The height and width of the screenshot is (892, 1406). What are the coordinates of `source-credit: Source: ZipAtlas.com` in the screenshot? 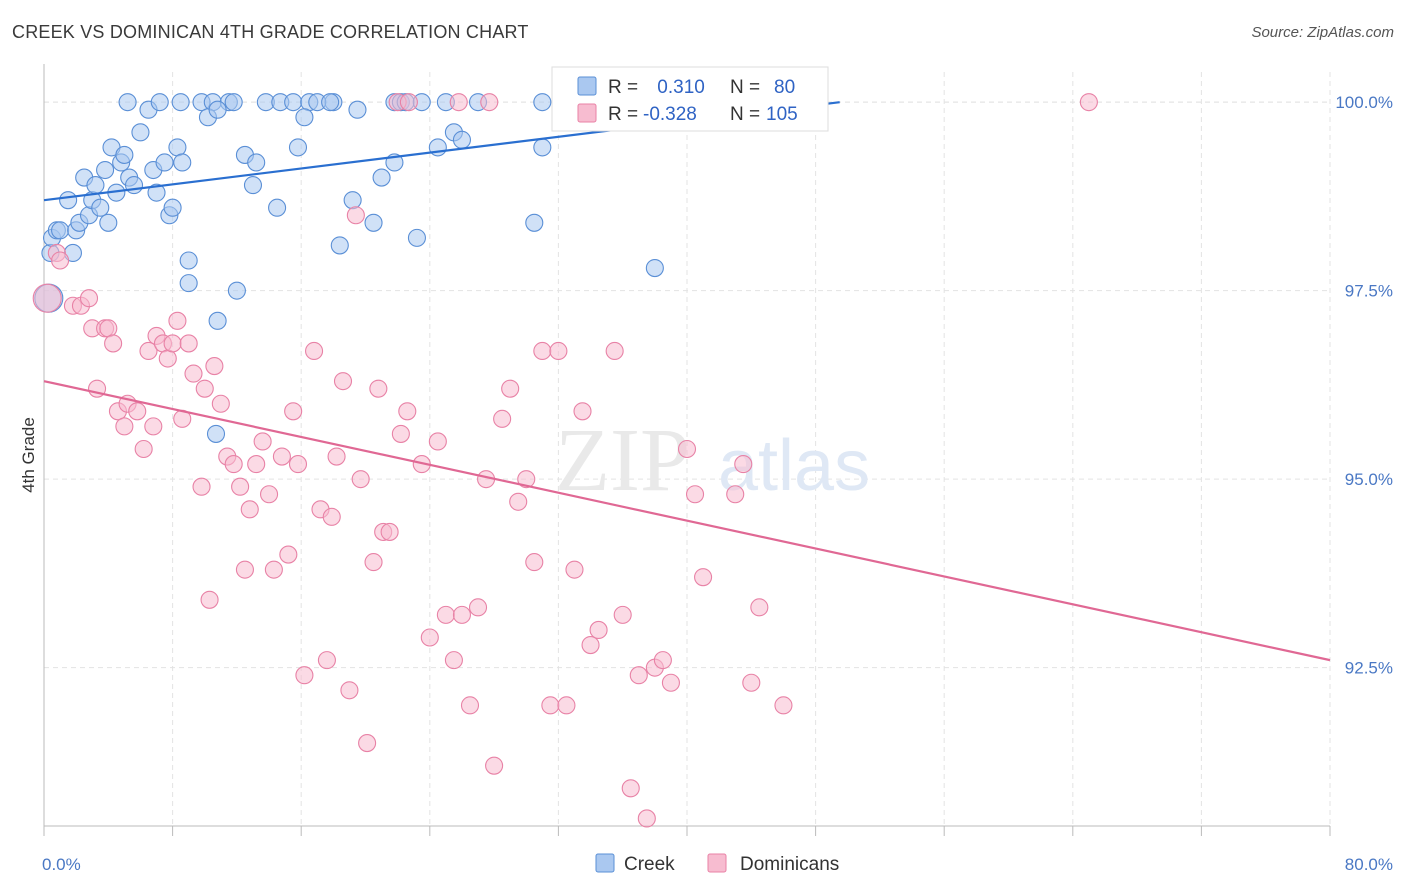 It's located at (1322, 32).